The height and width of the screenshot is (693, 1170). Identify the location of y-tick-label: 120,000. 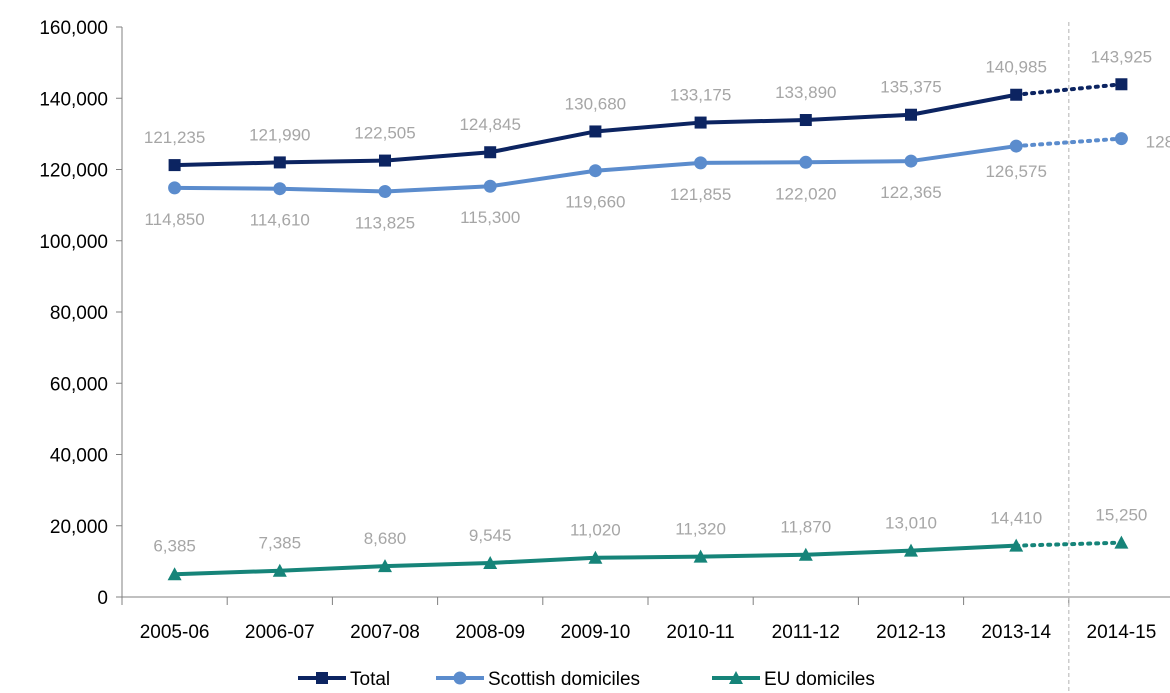
(73, 171).